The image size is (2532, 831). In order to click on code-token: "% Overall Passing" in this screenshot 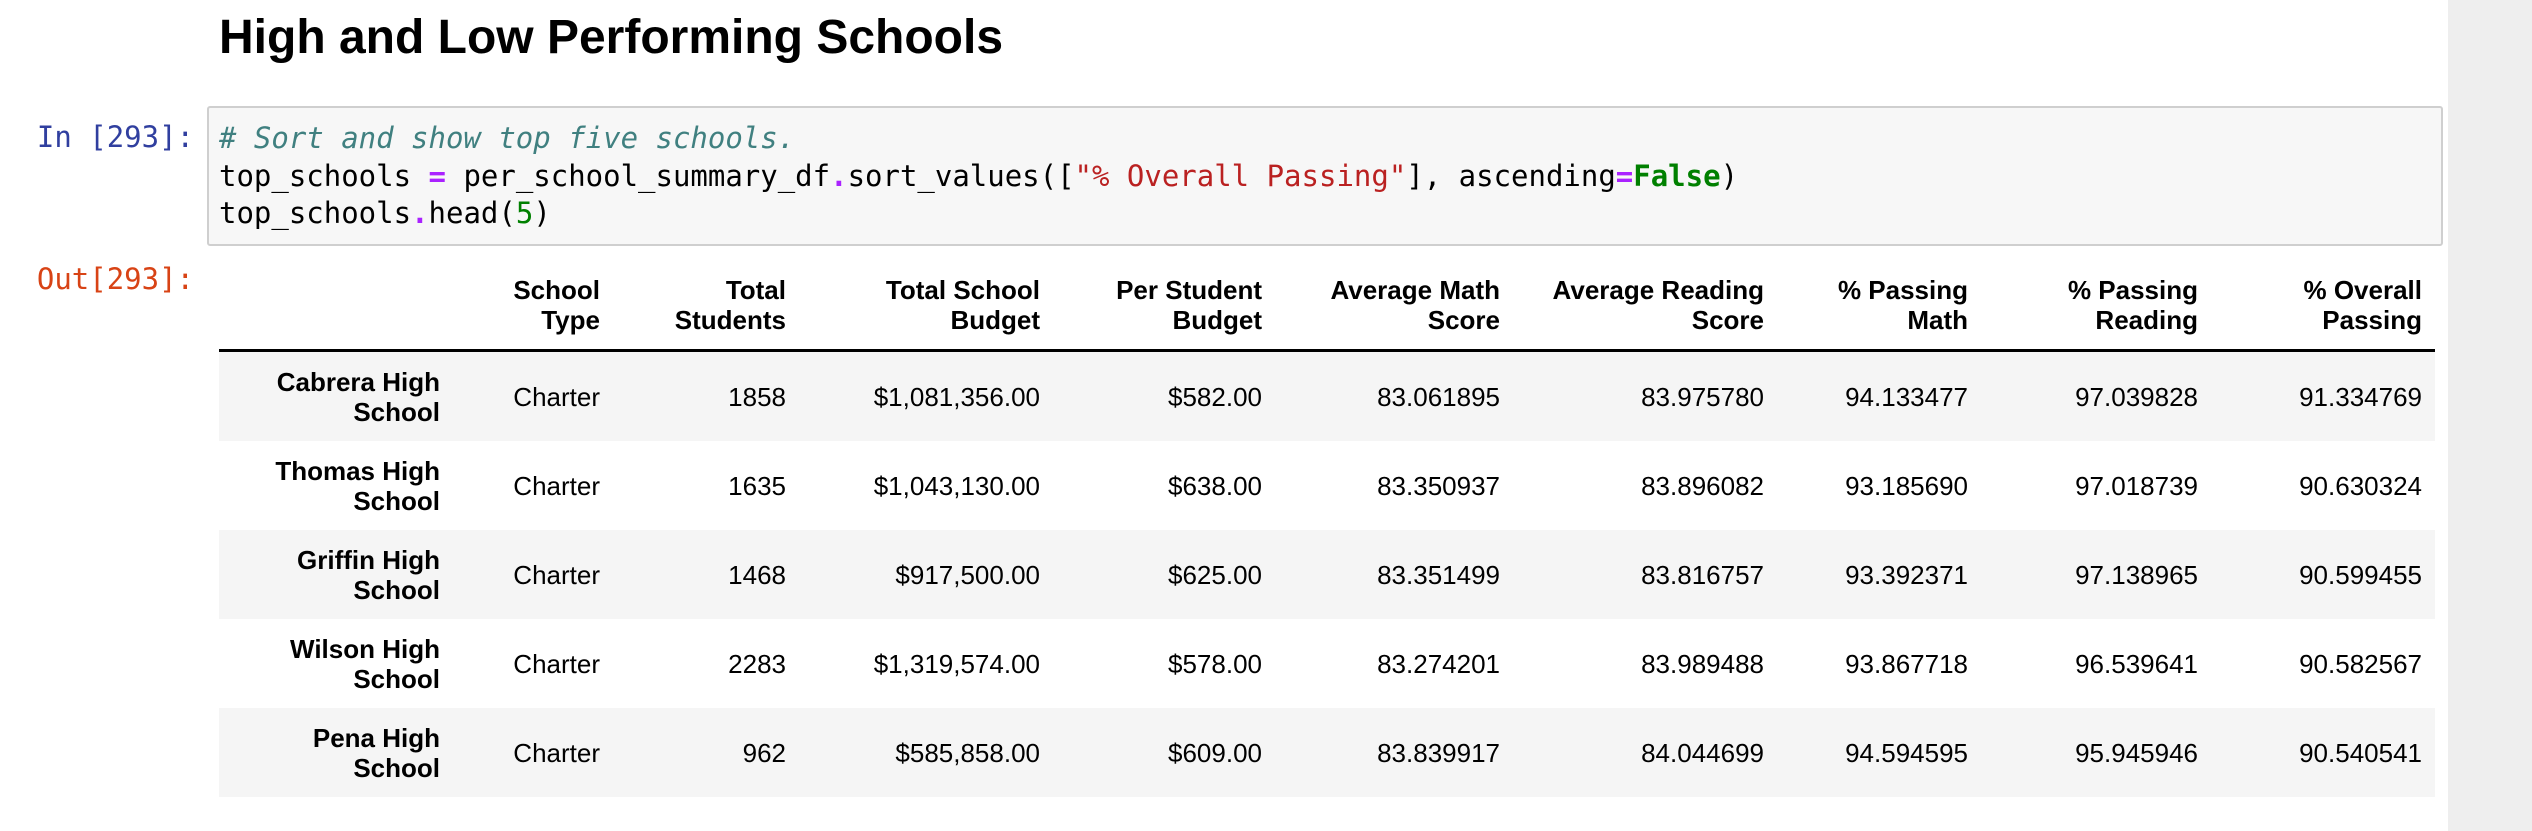, I will do `click(1240, 175)`.